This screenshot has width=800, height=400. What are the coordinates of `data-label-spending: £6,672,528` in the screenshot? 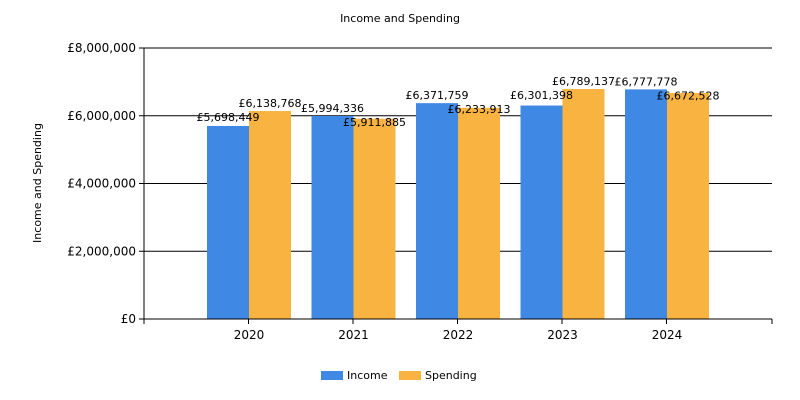 It's located at (688, 95).